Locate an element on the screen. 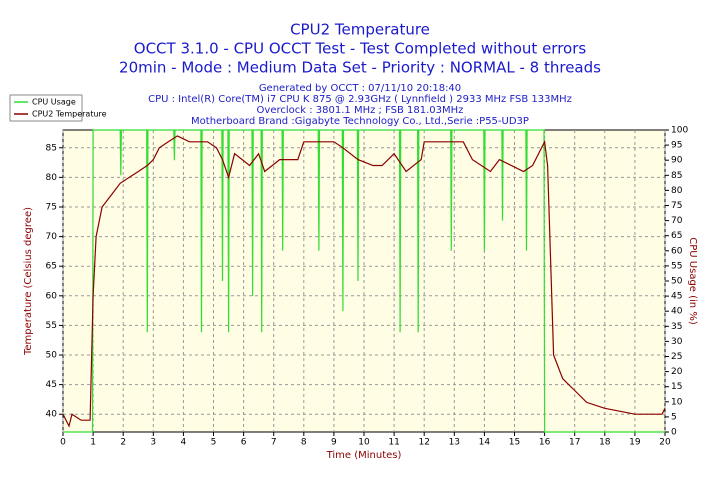 This screenshot has height=484, width=720. y2-axis-label: CPU Usage (in %) is located at coordinates (692, 281).